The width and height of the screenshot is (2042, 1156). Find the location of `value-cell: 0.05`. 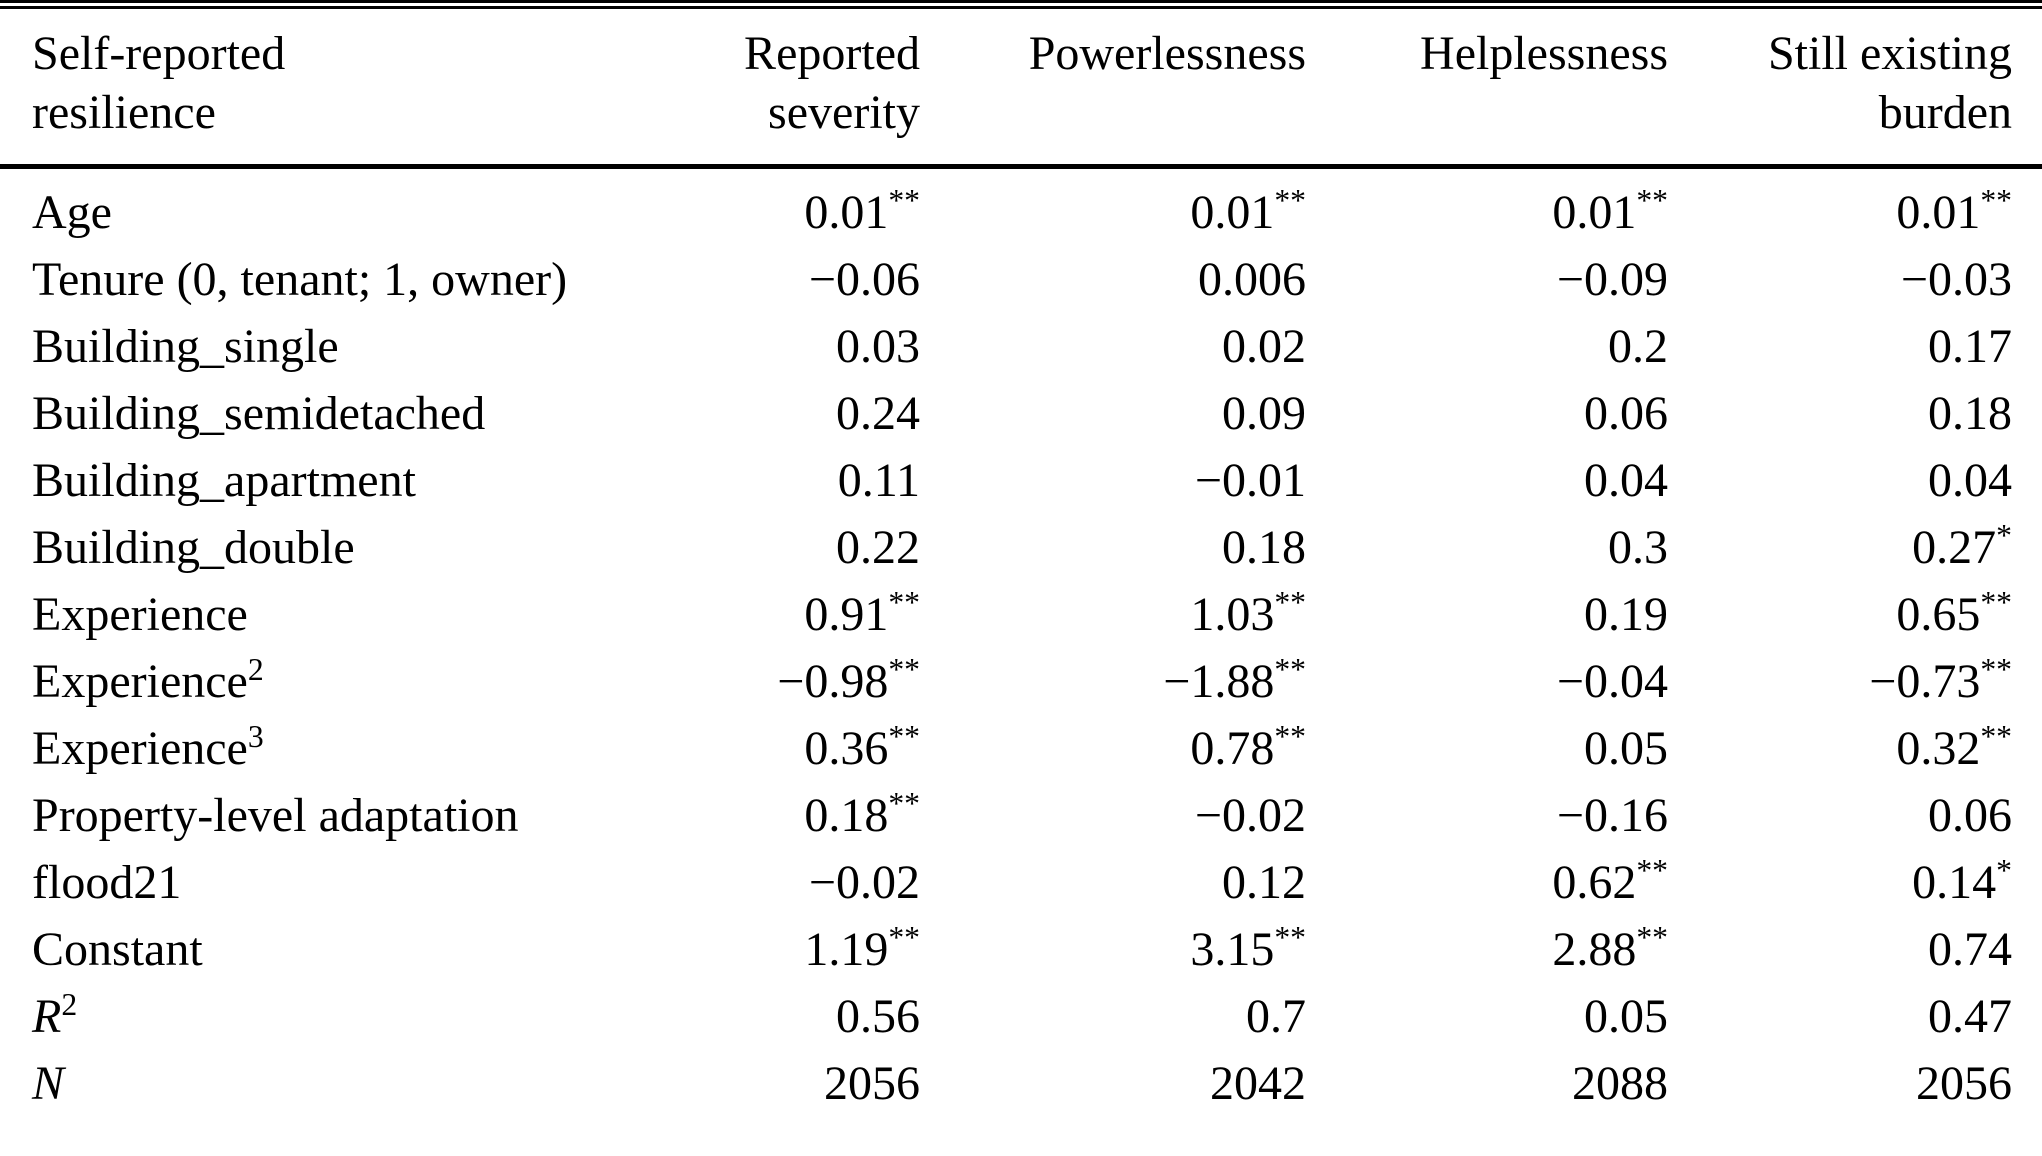

value-cell: 0.05 is located at coordinates (1487, 1016).